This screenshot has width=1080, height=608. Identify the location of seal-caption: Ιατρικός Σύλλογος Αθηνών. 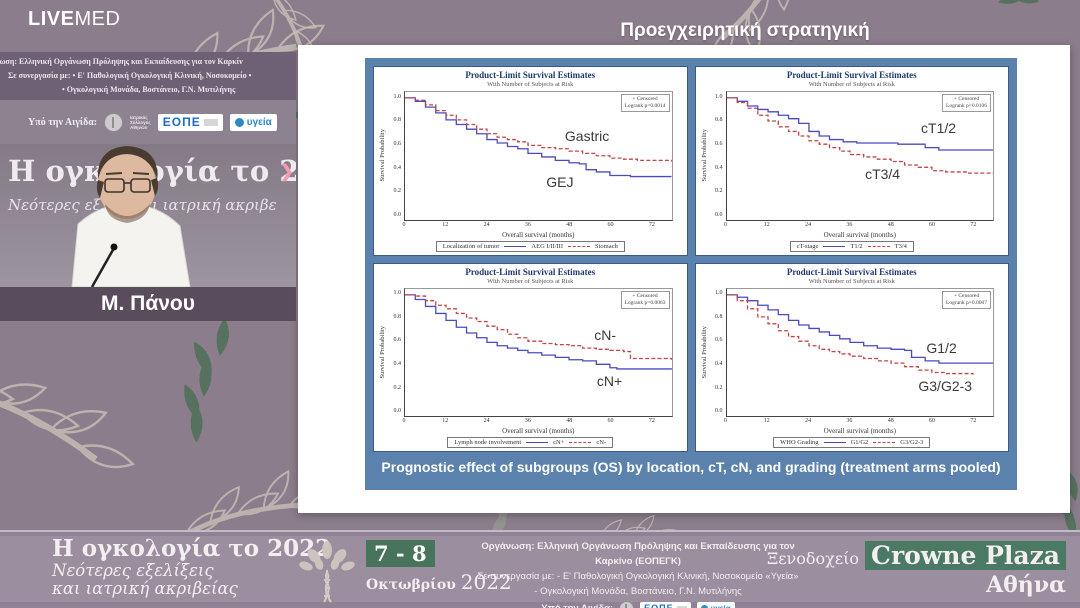
(140, 122).